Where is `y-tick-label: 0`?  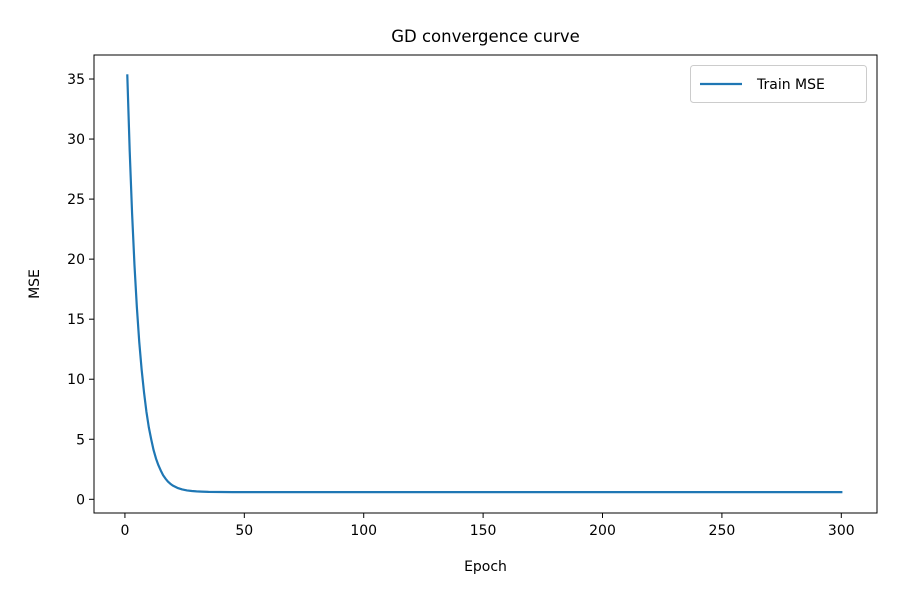
y-tick-label: 0 is located at coordinates (80, 500).